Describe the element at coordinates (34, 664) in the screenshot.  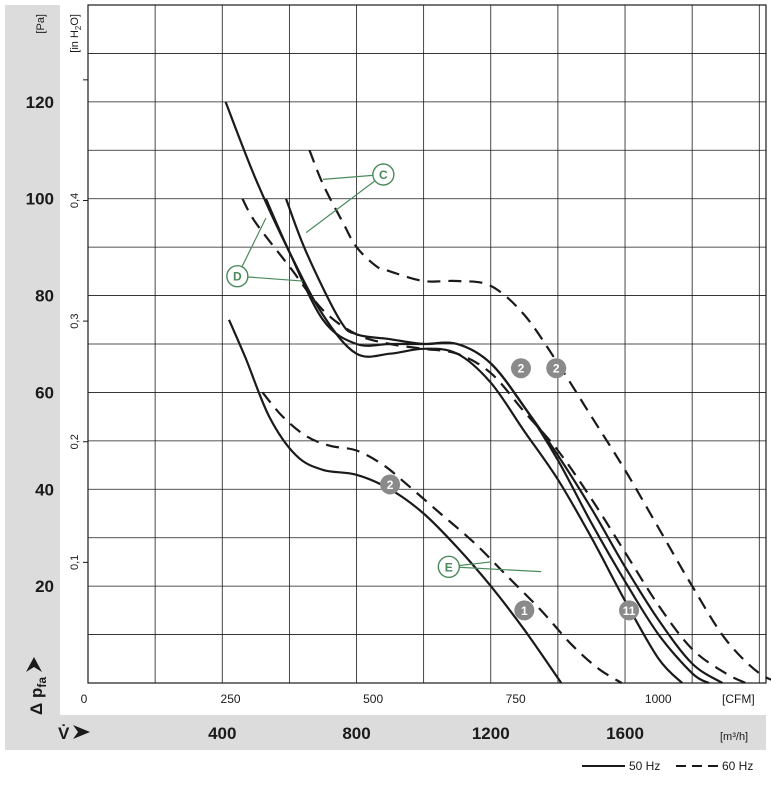
I see `y-axis-arrow-icon` at that location.